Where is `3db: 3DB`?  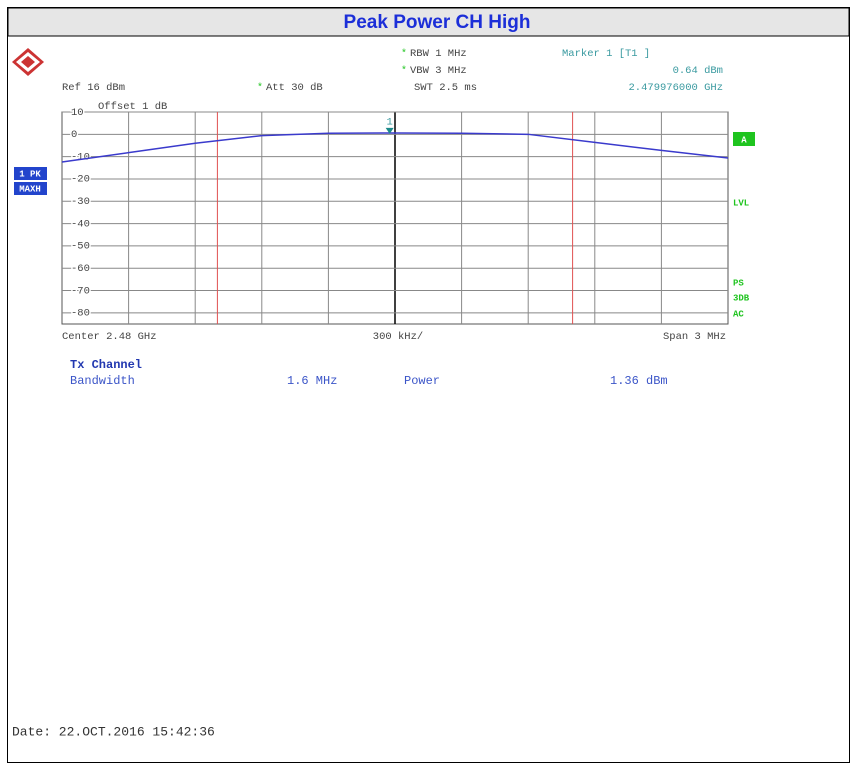 3db: 3DB is located at coordinates (741, 298).